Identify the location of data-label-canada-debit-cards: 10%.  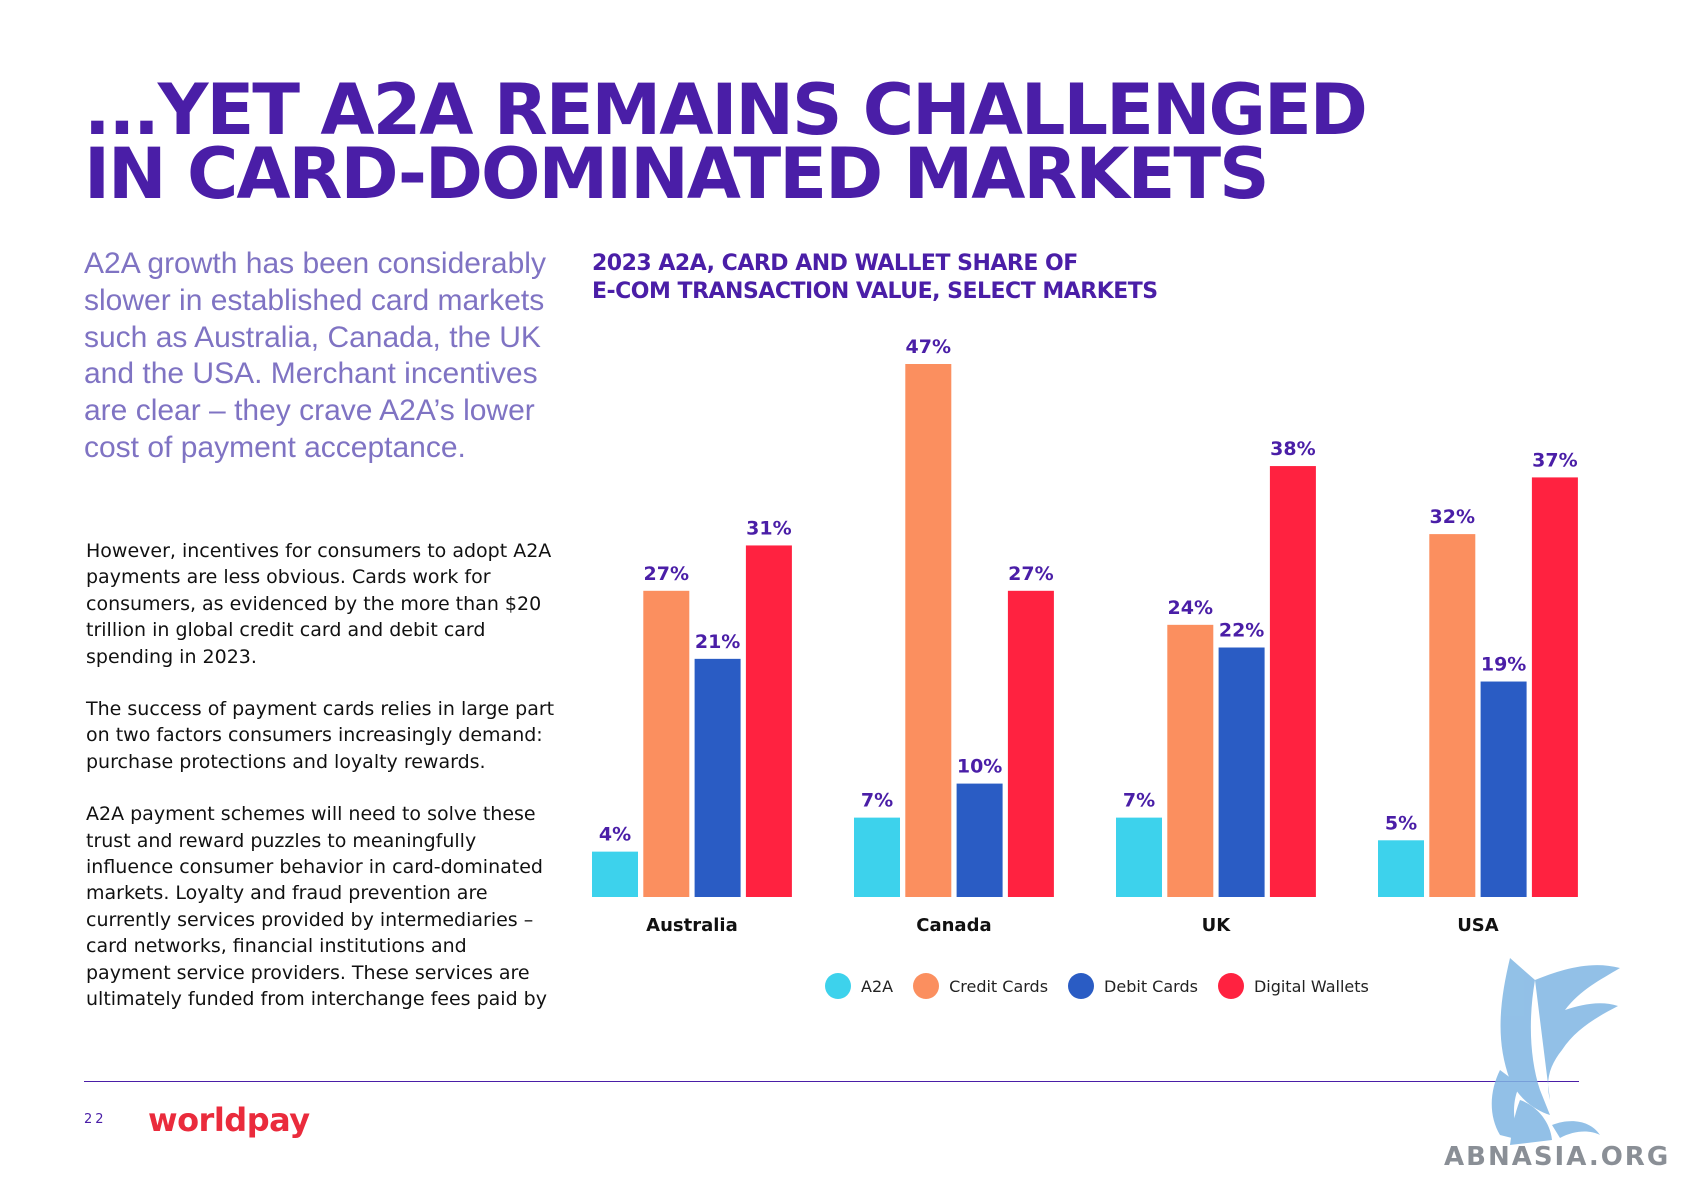
(979, 767).